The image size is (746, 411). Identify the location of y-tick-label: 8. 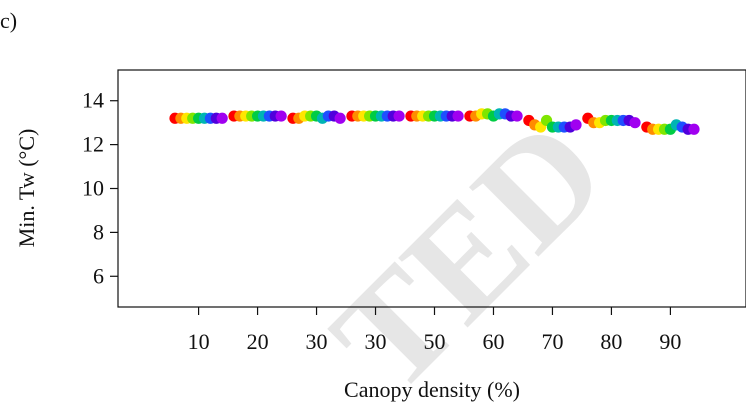
(98, 231).